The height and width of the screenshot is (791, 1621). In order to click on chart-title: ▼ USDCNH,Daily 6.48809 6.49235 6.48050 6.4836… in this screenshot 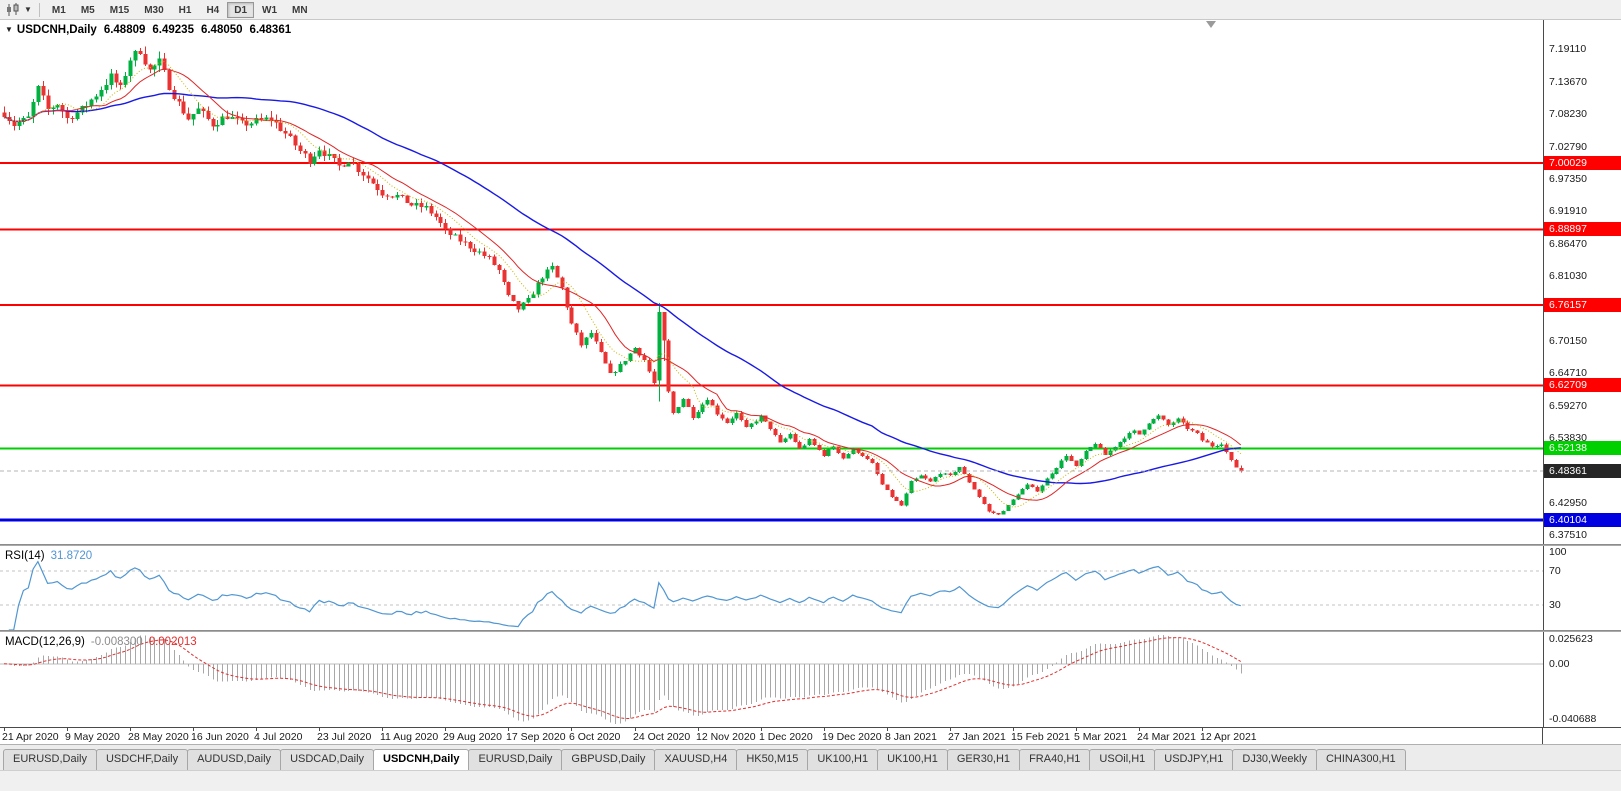, I will do `click(148, 30)`.